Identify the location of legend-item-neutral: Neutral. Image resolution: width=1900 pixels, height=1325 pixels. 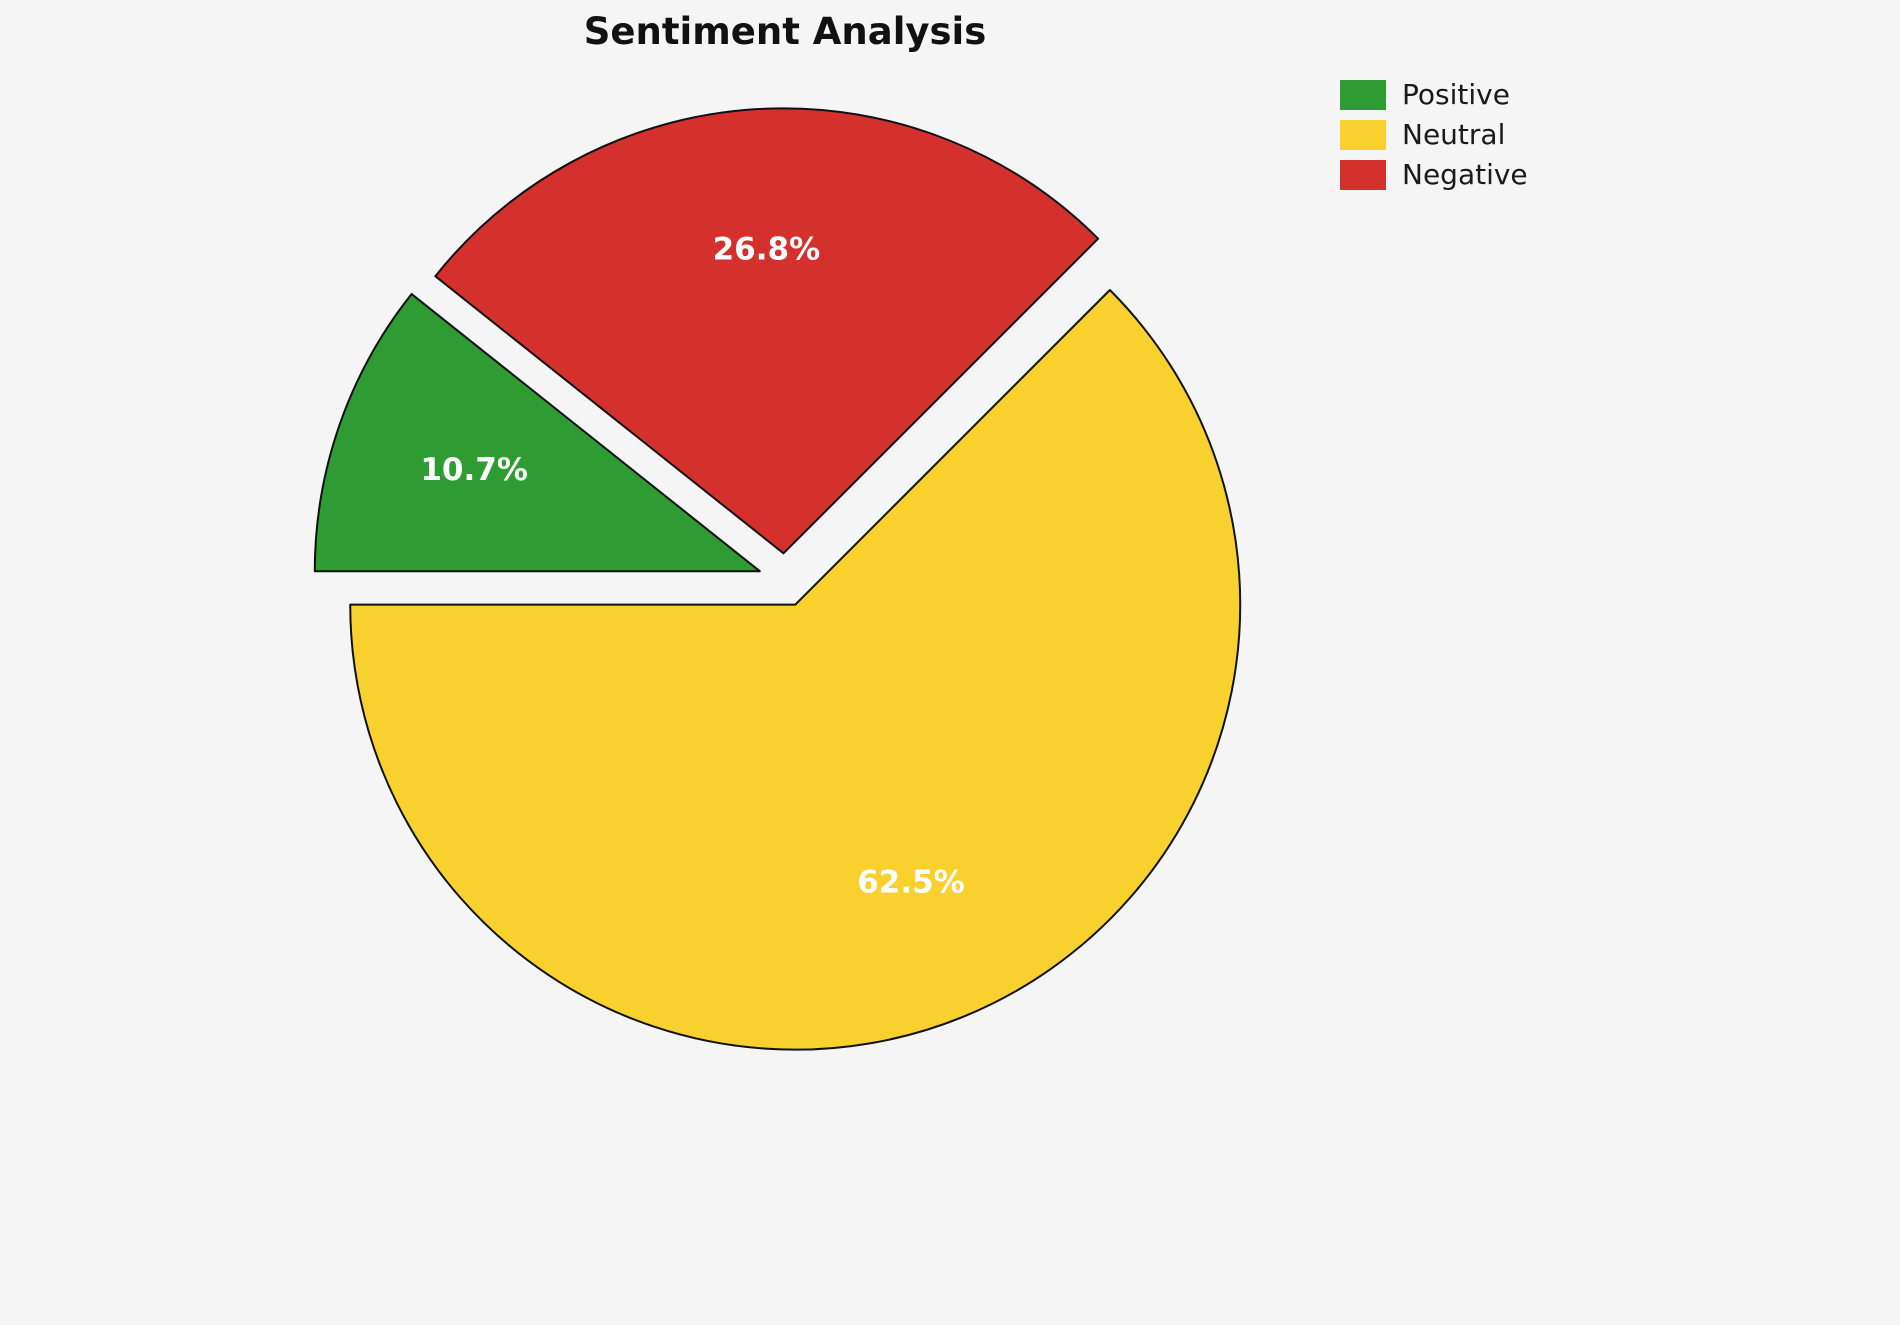
(1434, 135).